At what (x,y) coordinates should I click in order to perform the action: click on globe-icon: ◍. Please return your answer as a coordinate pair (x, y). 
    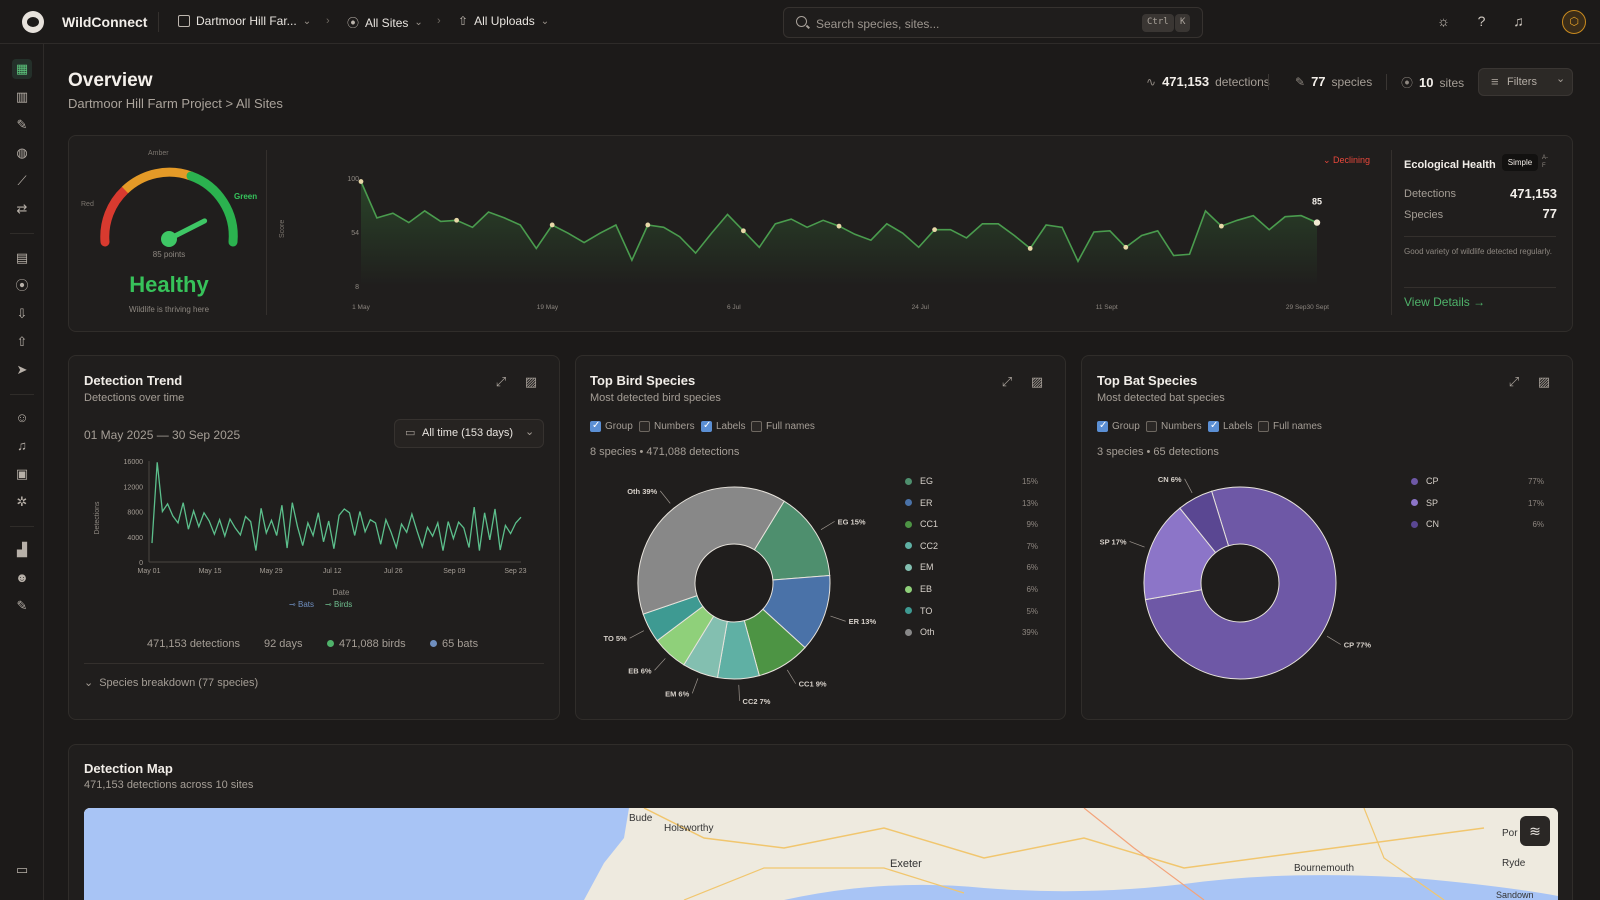
    Looking at the image, I should click on (22, 152).